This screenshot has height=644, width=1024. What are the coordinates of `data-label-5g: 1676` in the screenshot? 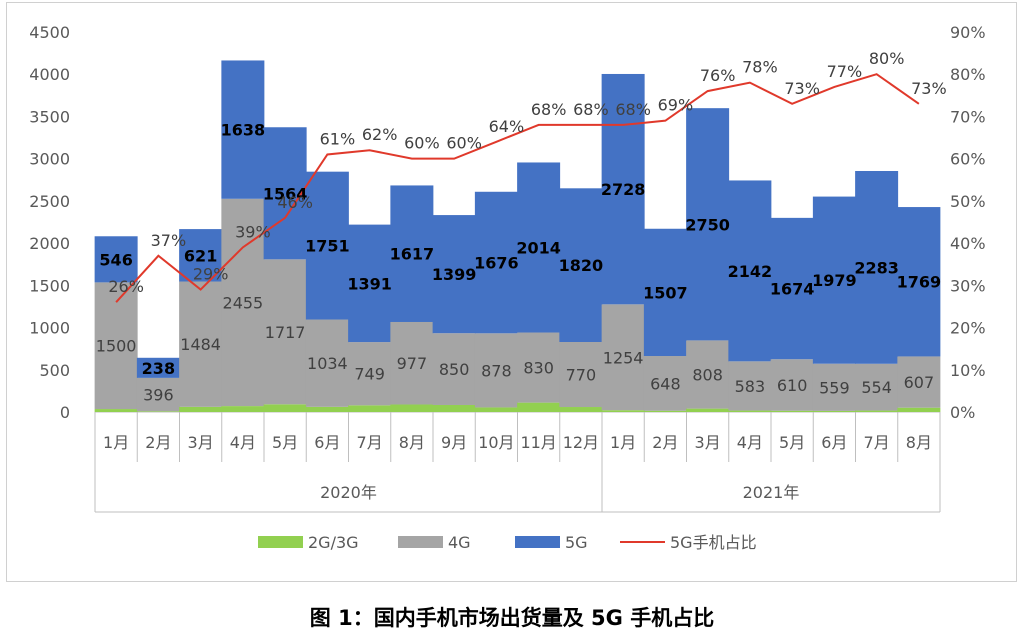 It's located at (496, 263).